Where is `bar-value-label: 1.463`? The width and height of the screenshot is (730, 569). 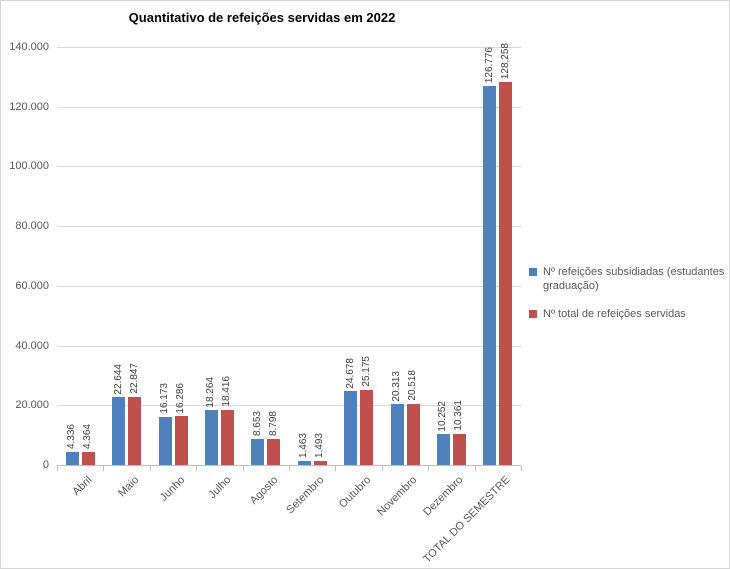 bar-value-label: 1.463 is located at coordinates (304, 445).